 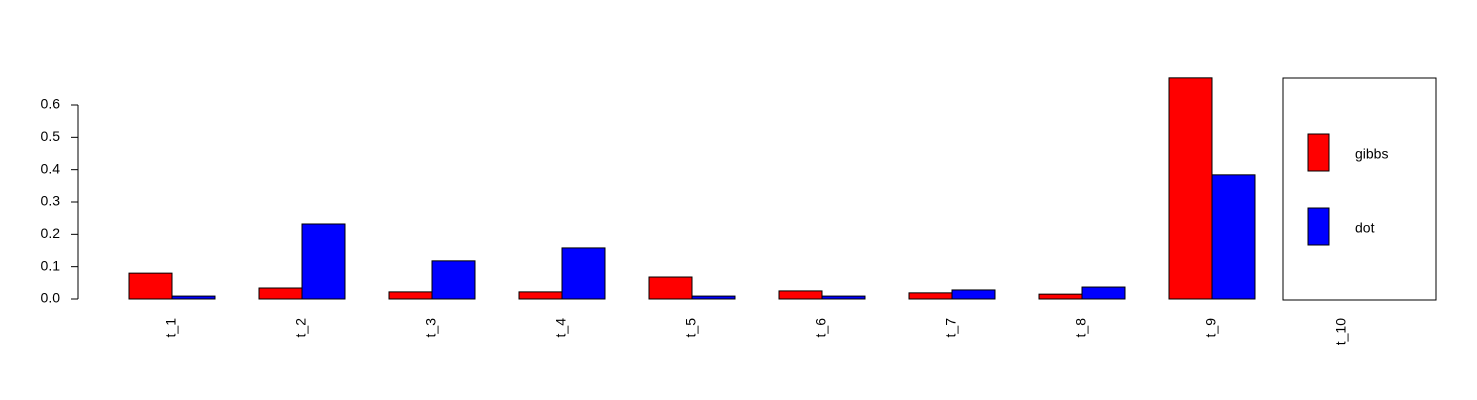 What do you see at coordinates (951, 328) in the screenshot?
I see `x-tick-label: t_7` at bounding box center [951, 328].